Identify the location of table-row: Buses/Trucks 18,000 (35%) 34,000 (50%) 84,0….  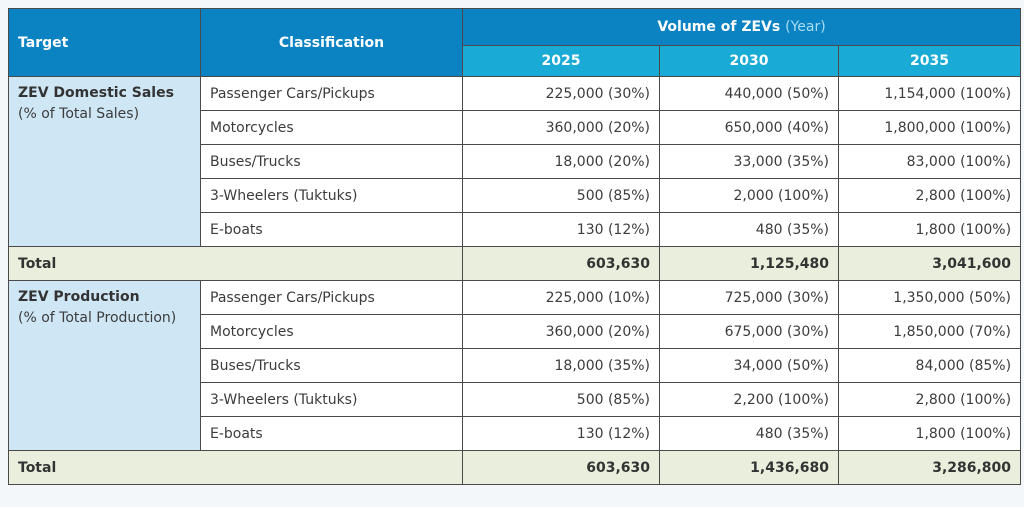
(515, 365).